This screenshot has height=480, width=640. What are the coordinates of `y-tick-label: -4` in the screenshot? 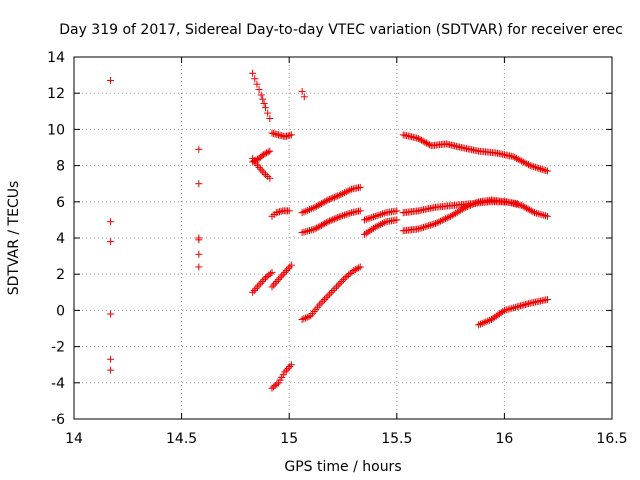 It's located at (58, 384).